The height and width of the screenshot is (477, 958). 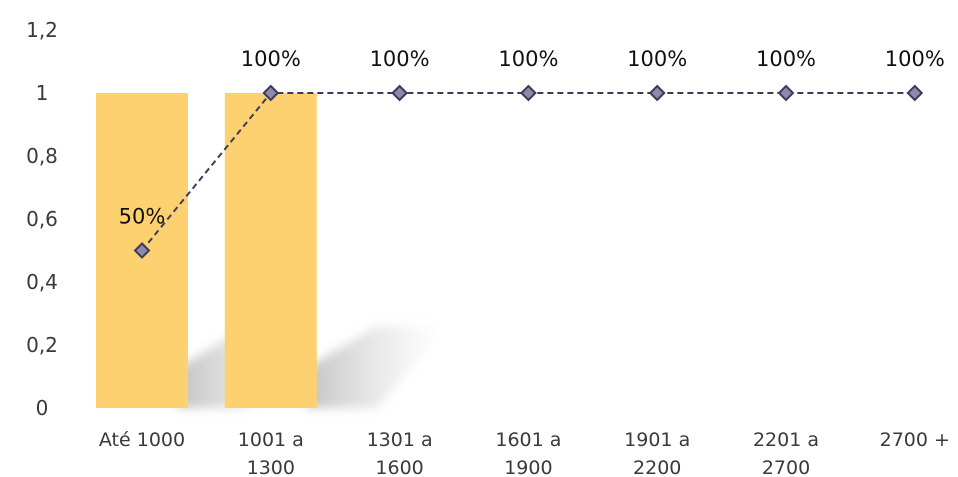 What do you see at coordinates (400, 440) in the screenshot?
I see `x-tick-label-line: 1301 a` at bounding box center [400, 440].